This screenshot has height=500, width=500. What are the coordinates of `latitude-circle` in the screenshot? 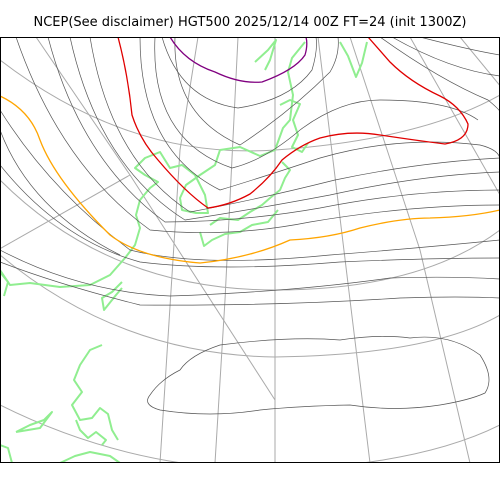 It's located at (250, 433).